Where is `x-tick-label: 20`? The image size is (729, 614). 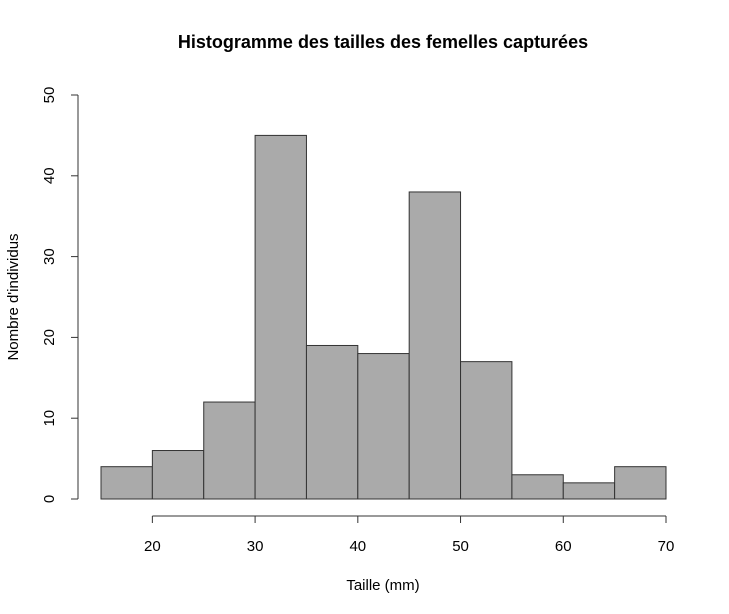
x-tick-label: 20 is located at coordinates (152, 546).